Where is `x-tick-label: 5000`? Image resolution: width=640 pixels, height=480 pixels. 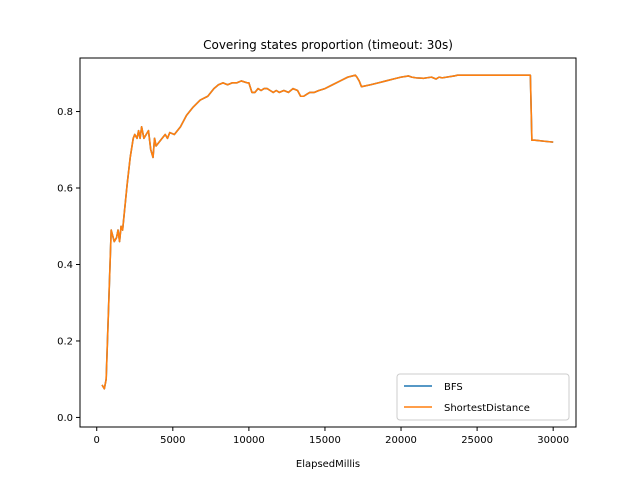 x-tick-label: 5000 is located at coordinates (172, 440).